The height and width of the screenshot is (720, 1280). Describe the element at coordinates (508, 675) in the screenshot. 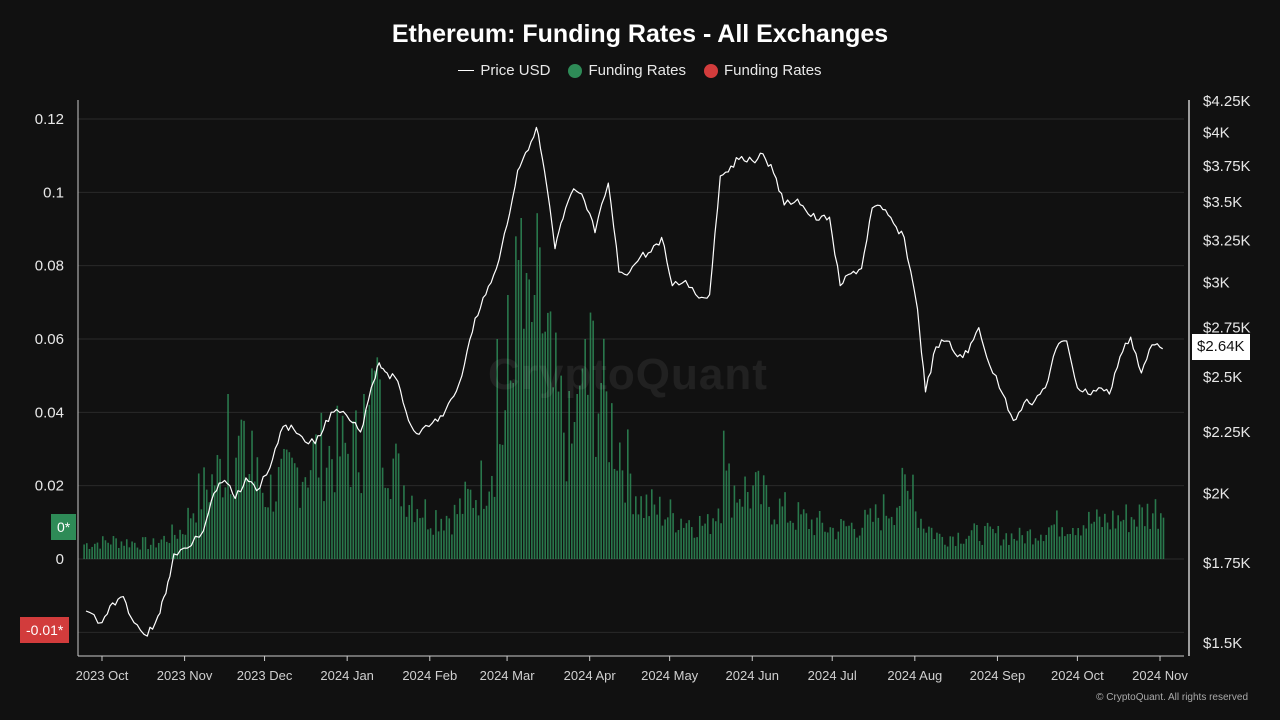

I see `x-tick-label: 2024 Mar` at that location.